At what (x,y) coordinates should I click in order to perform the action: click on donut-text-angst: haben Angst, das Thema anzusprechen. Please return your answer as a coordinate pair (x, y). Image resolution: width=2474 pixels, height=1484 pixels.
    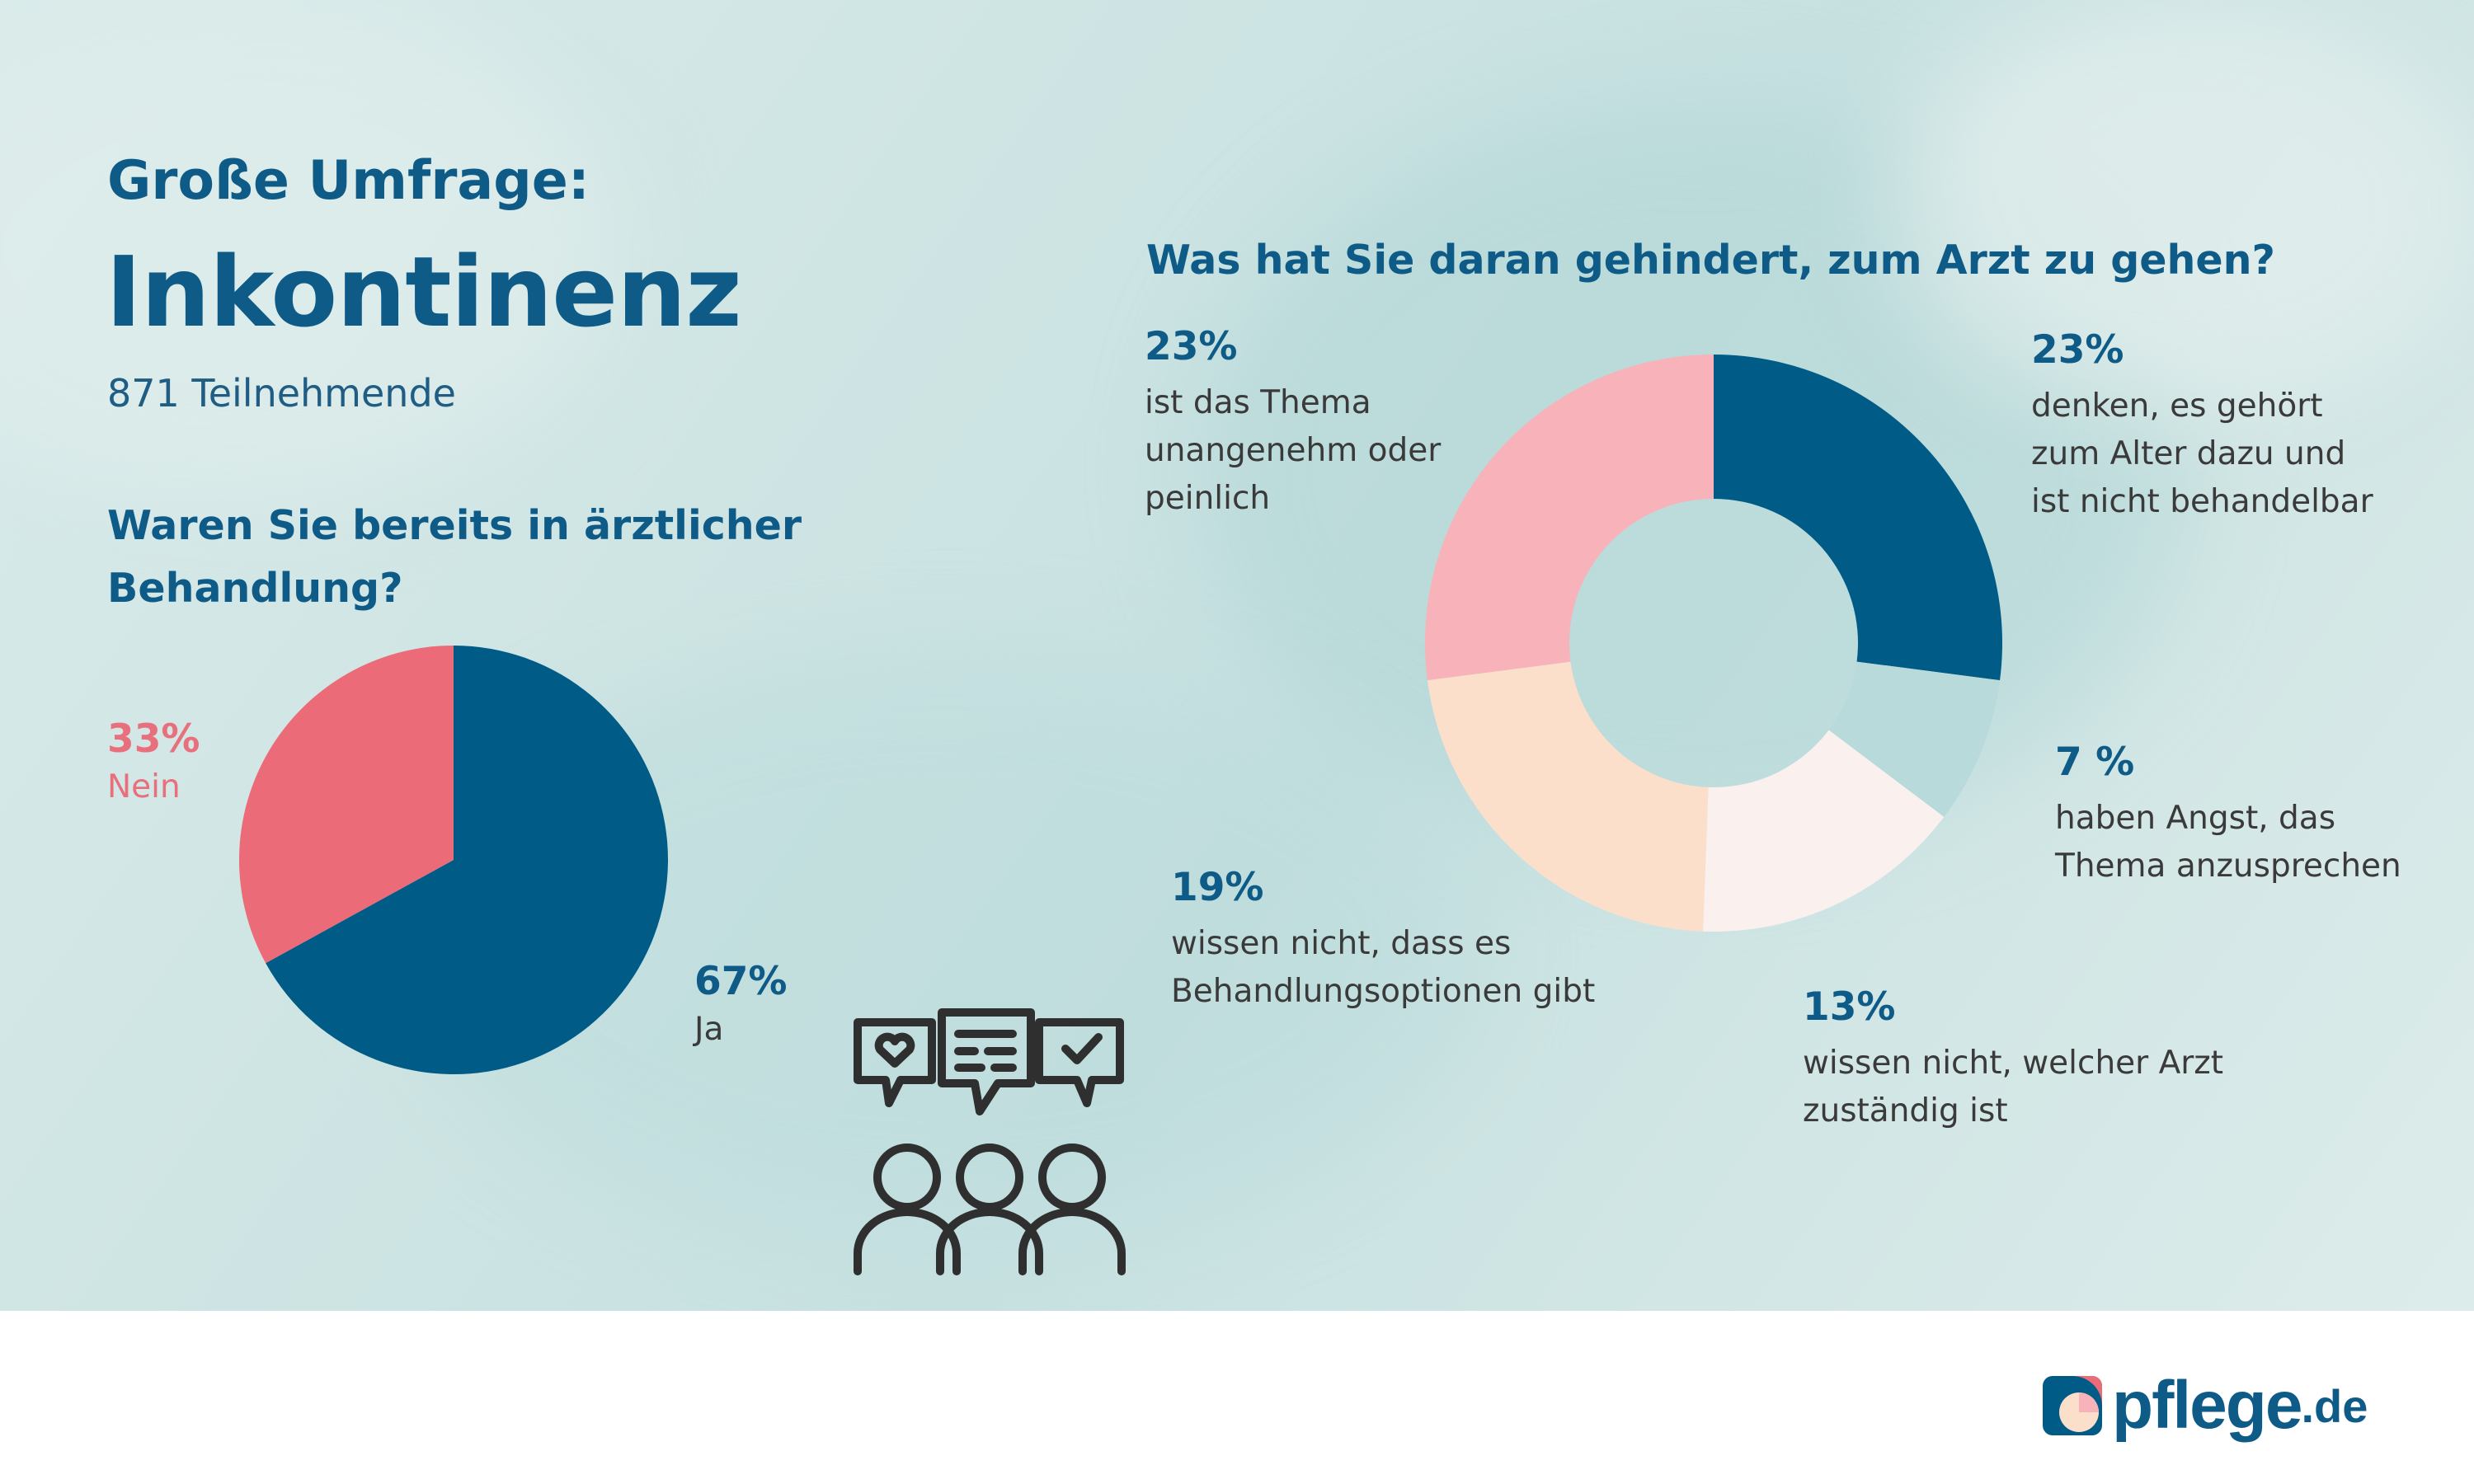
    Looking at the image, I should click on (2228, 842).